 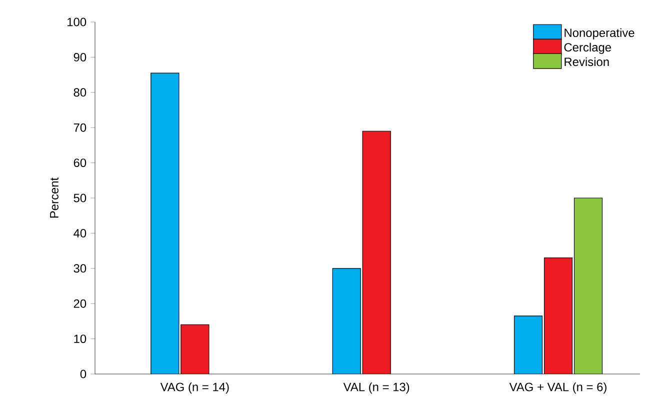 What do you see at coordinates (376, 388) in the screenshot?
I see `x-tick-label: VAL (n = 13)` at bounding box center [376, 388].